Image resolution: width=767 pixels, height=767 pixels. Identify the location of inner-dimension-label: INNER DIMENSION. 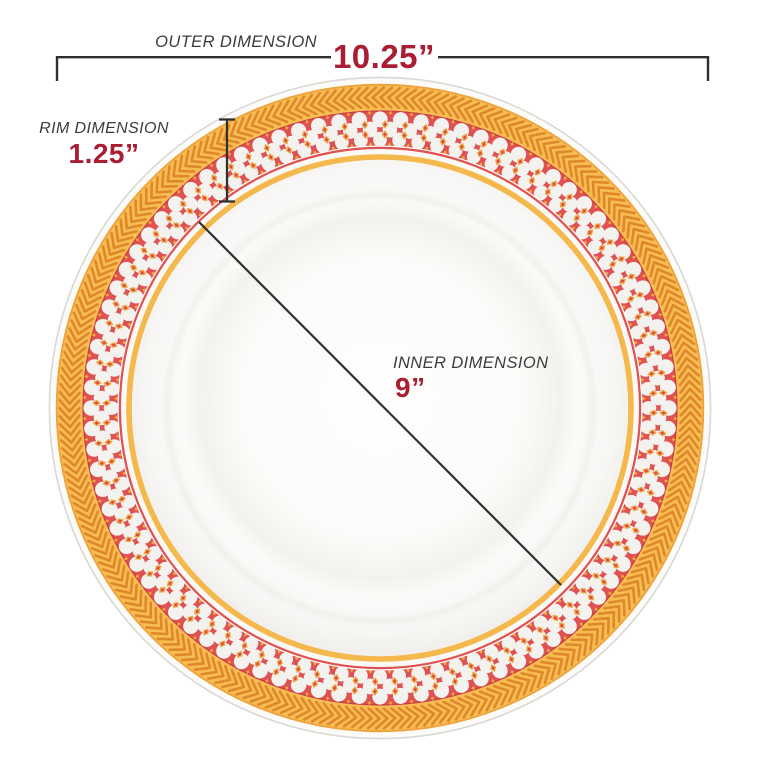
(471, 363).